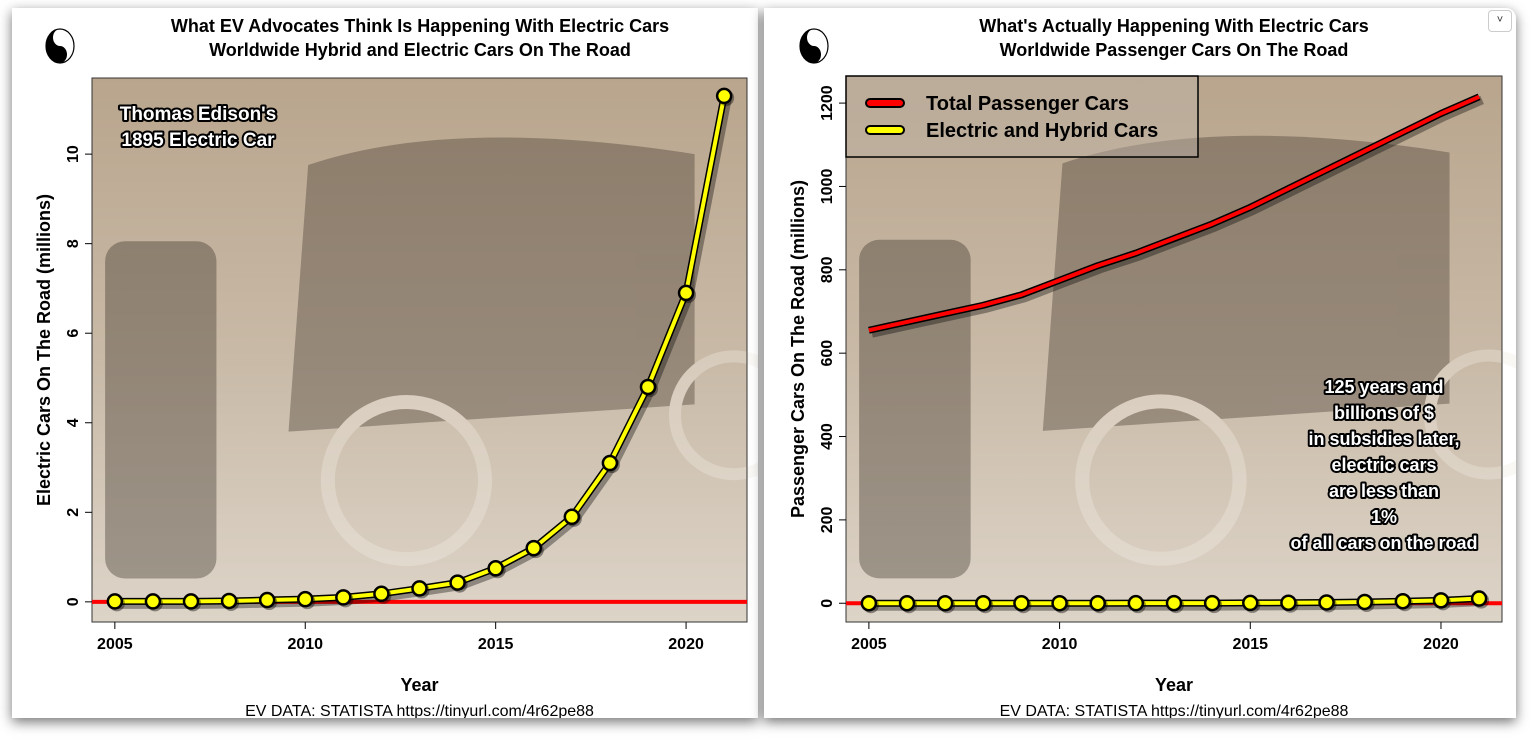  What do you see at coordinates (1027, 104) in the screenshot?
I see `legend-label: Total Passenger Cars` at bounding box center [1027, 104].